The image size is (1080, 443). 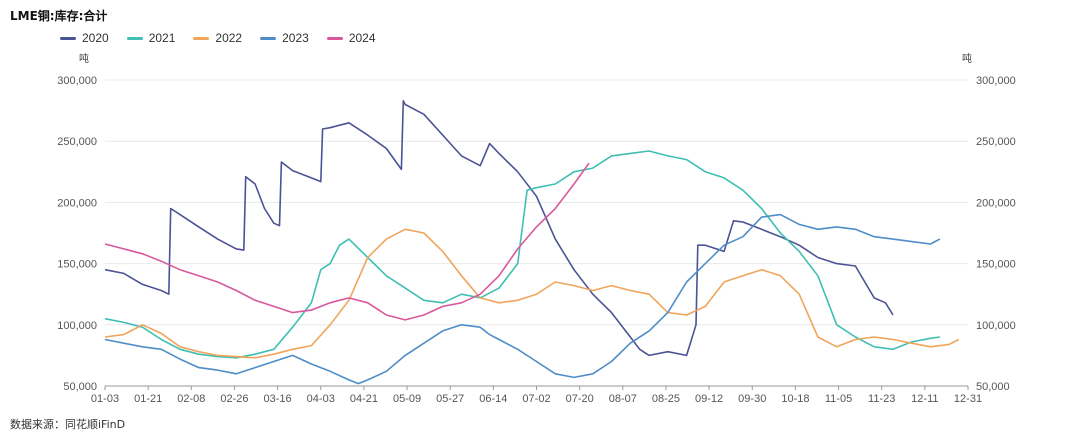 I want to click on y-tick-label-left: 250,000, so click(x=77, y=142).